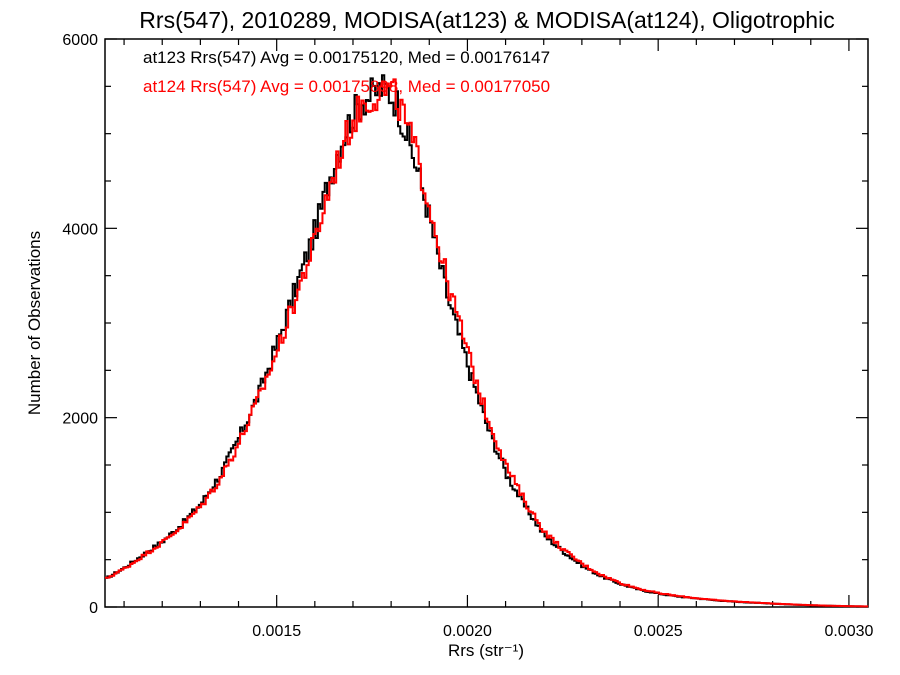 The image size is (900, 675). Describe the element at coordinates (80, 419) in the screenshot. I see `y-tick-label: 2000` at that location.